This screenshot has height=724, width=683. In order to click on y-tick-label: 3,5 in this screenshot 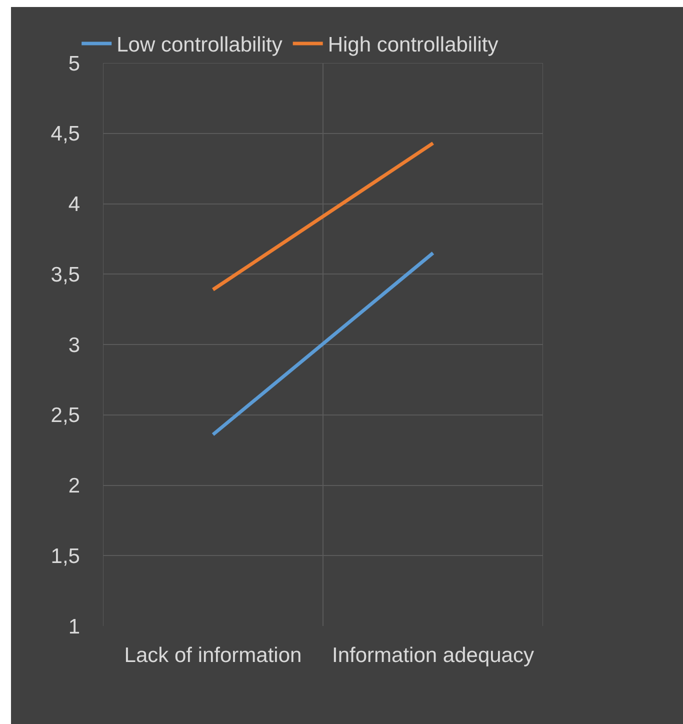, I will do `click(65, 274)`.